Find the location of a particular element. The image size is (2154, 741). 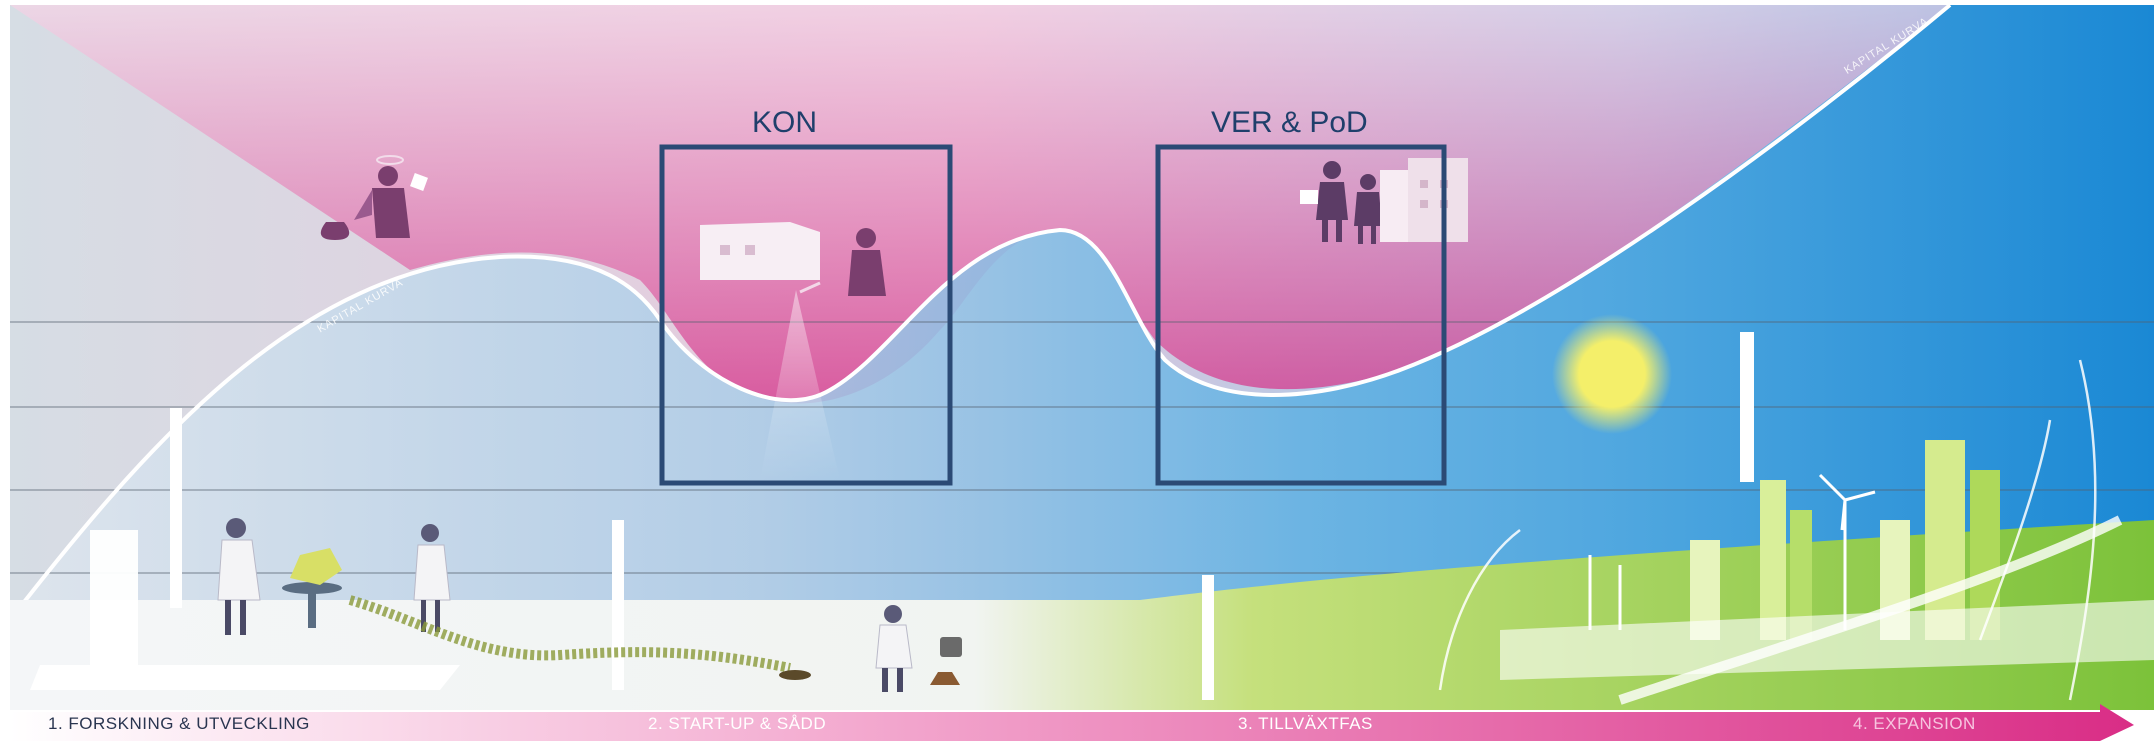

phase-bar is located at coordinates (1072, 722).